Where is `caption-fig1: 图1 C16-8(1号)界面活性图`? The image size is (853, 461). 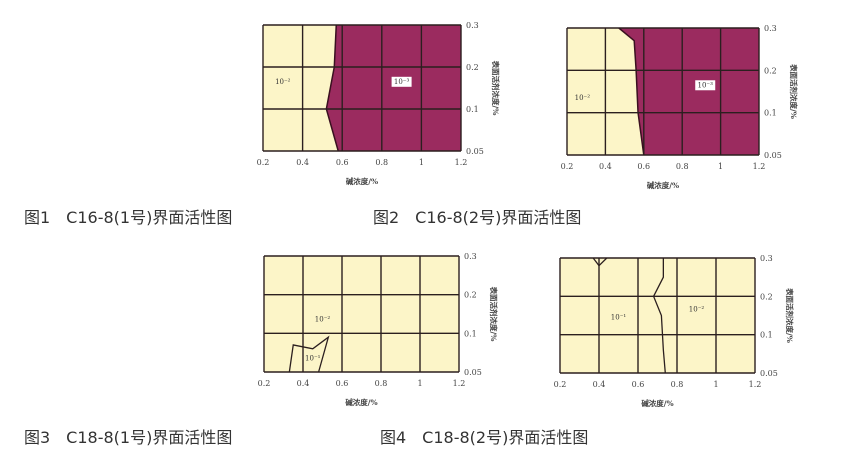 caption-fig1: 图1 C16-8(1号)界面活性图 is located at coordinates (128, 217).